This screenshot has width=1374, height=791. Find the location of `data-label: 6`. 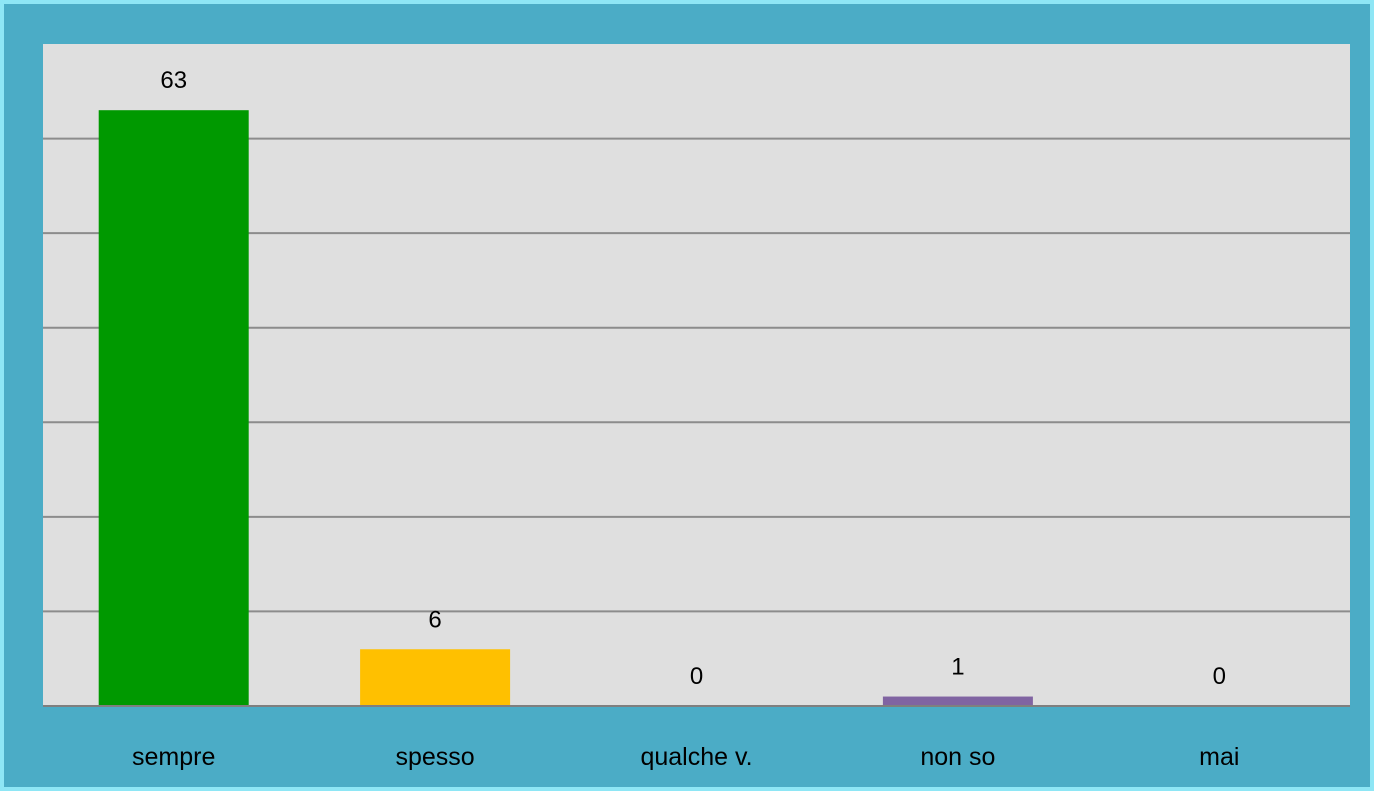

data-label: 6 is located at coordinates (434, 619).